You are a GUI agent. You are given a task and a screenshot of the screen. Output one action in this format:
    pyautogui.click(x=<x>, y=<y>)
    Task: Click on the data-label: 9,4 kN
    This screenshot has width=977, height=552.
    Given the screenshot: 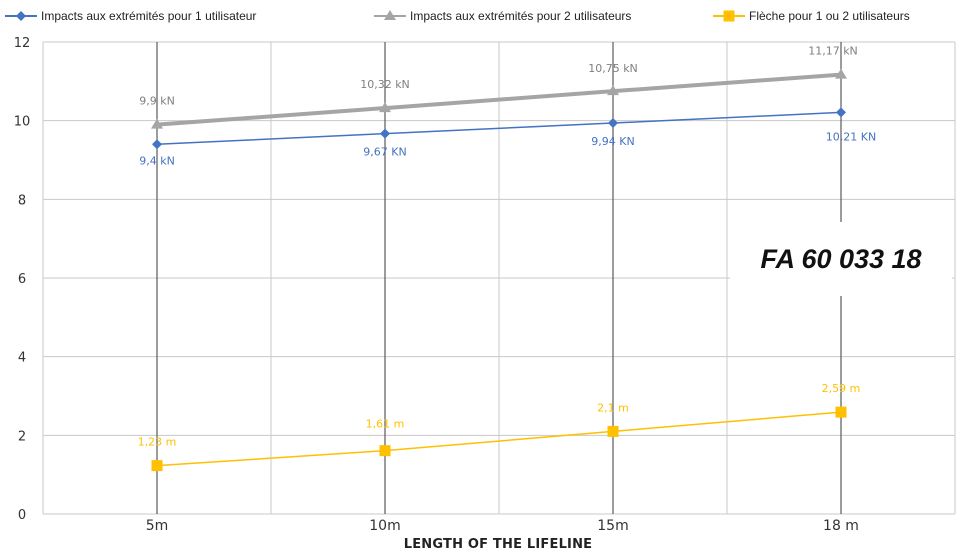 What is the action you would take?
    pyautogui.click(x=157, y=160)
    